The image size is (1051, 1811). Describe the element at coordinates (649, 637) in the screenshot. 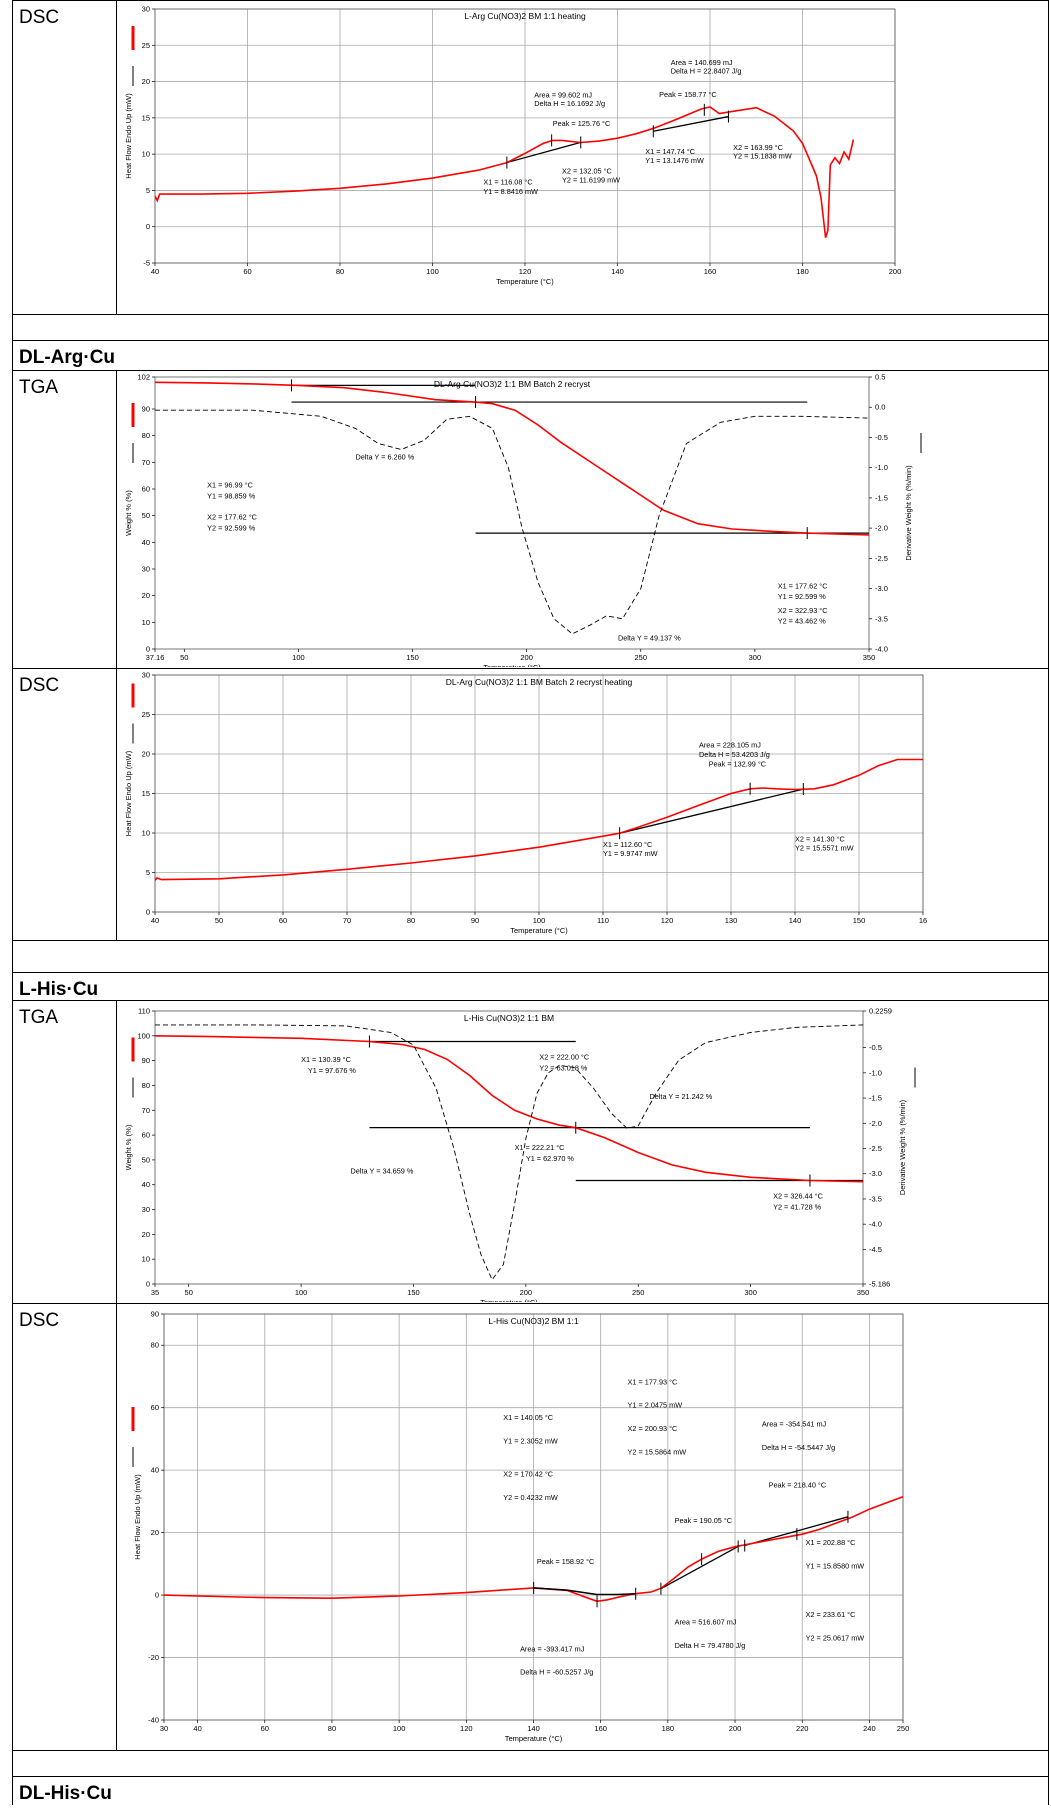

I see `annotation-label: Delta Y = 49.137 %` at that location.